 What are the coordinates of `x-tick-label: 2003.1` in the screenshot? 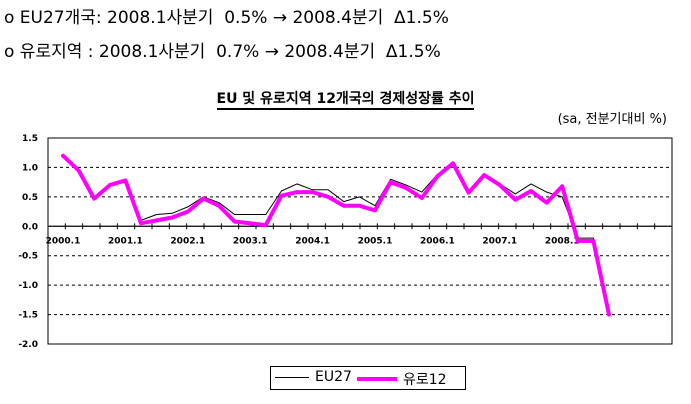 It's located at (250, 241).